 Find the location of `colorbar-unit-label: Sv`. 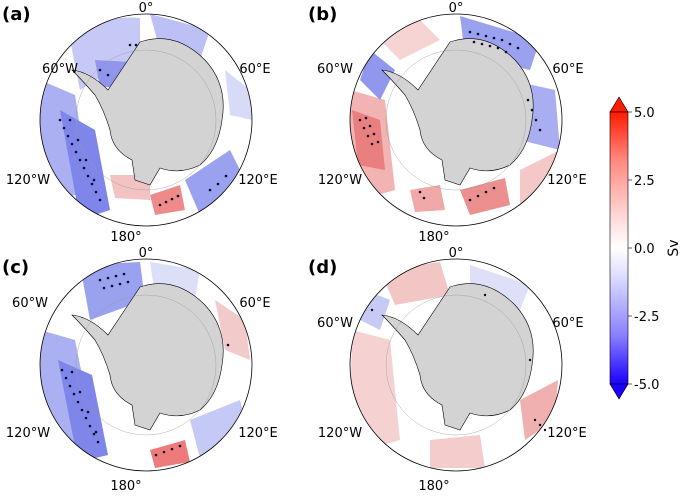

colorbar-unit-label: Sv is located at coordinates (674, 247).